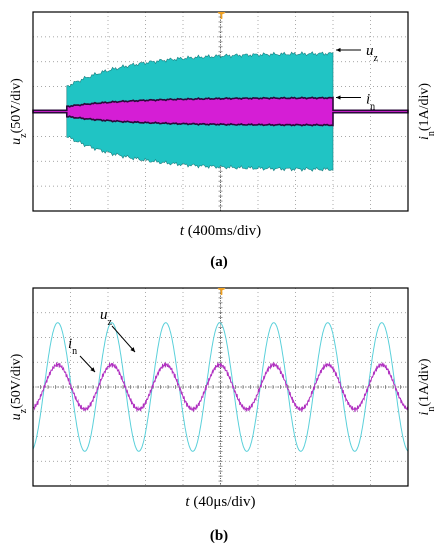  I want to click on trigger-marker-b: T, so click(221, 293).